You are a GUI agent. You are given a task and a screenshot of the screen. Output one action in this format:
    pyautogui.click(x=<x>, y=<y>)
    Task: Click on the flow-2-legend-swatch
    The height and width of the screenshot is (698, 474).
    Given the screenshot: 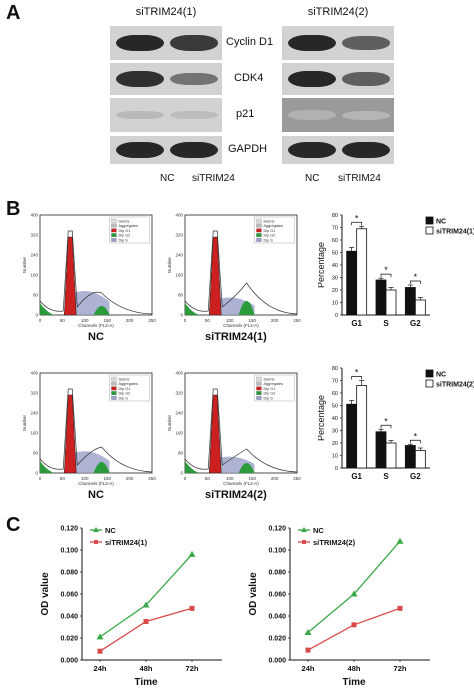 What is the action you would take?
    pyautogui.click(x=259, y=220)
    